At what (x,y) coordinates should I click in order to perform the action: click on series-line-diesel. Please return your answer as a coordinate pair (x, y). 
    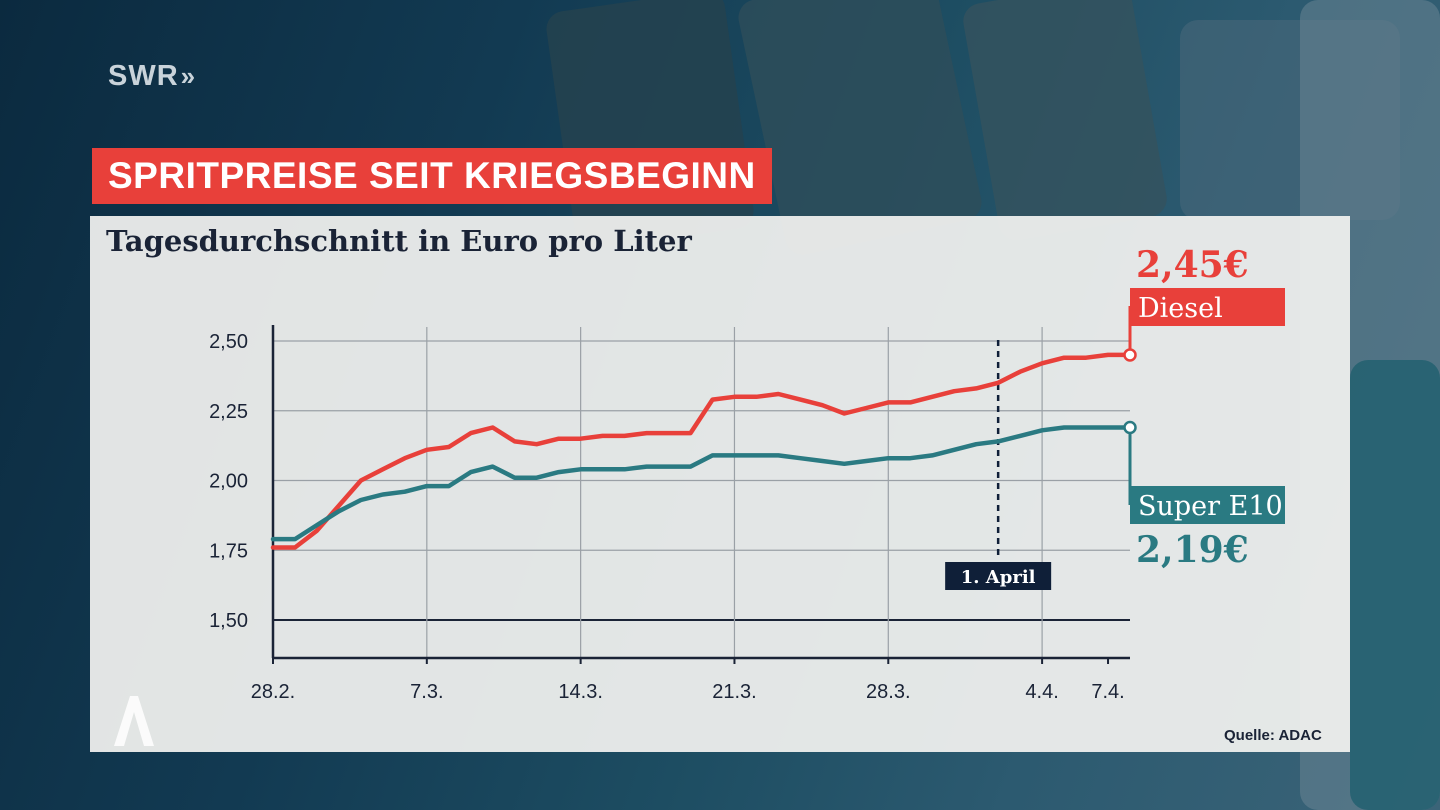
    Looking at the image, I should click on (701, 451).